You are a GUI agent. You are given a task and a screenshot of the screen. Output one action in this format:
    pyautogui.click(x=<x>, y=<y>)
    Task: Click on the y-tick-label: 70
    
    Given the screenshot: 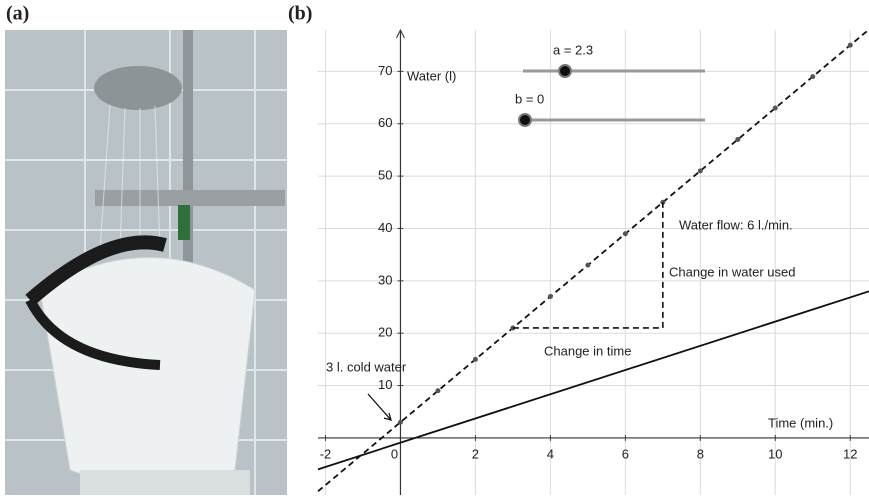 What is the action you would take?
    pyautogui.click(x=385, y=70)
    